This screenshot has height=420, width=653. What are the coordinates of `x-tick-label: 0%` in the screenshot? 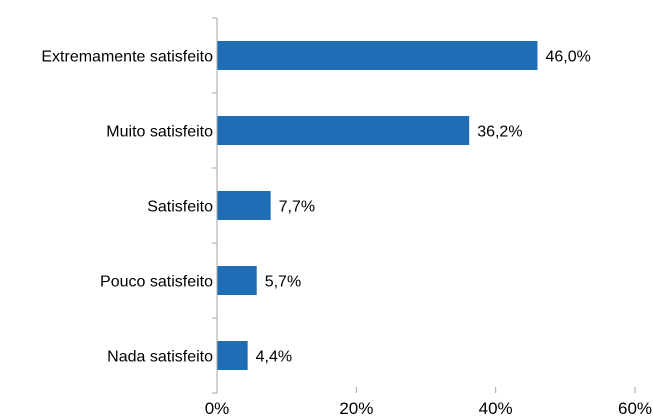 It's located at (217, 408).